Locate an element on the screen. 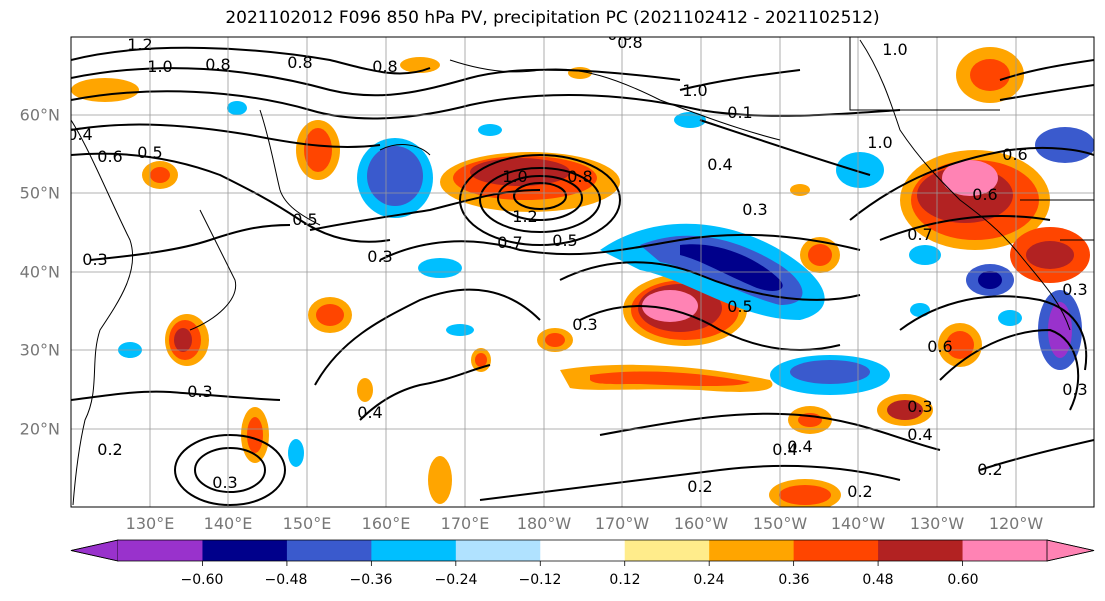 This screenshot has width=1105, height=601. colorbar-tick-label: −0.60 is located at coordinates (202, 580).